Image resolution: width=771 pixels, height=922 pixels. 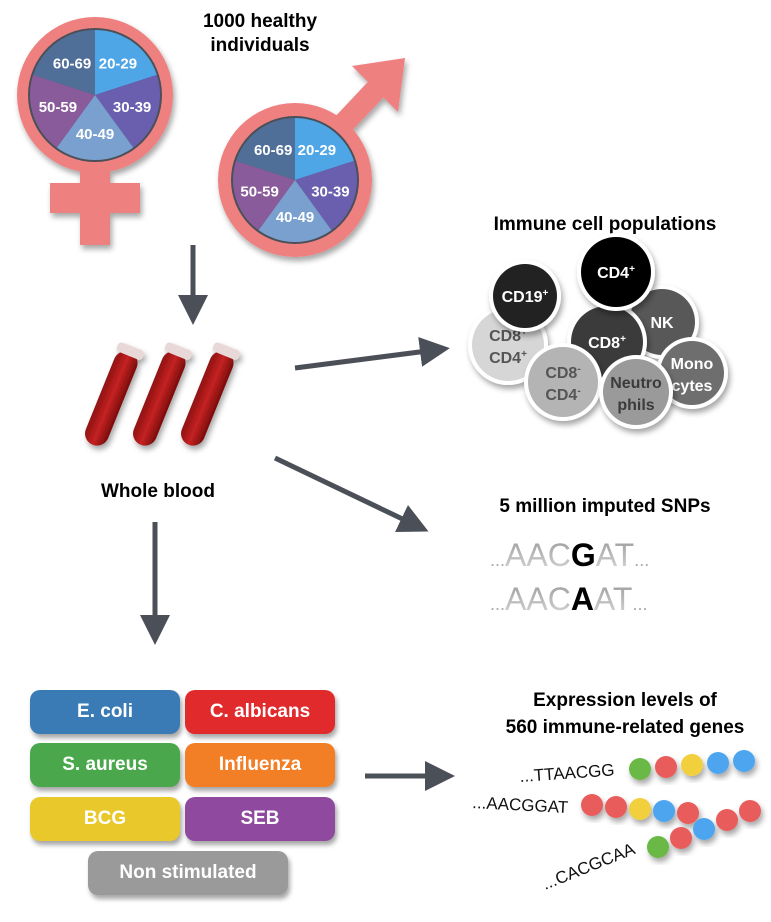 I want to click on immune-cell-neutrophils: Neutro phils, so click(x=636, y=392).